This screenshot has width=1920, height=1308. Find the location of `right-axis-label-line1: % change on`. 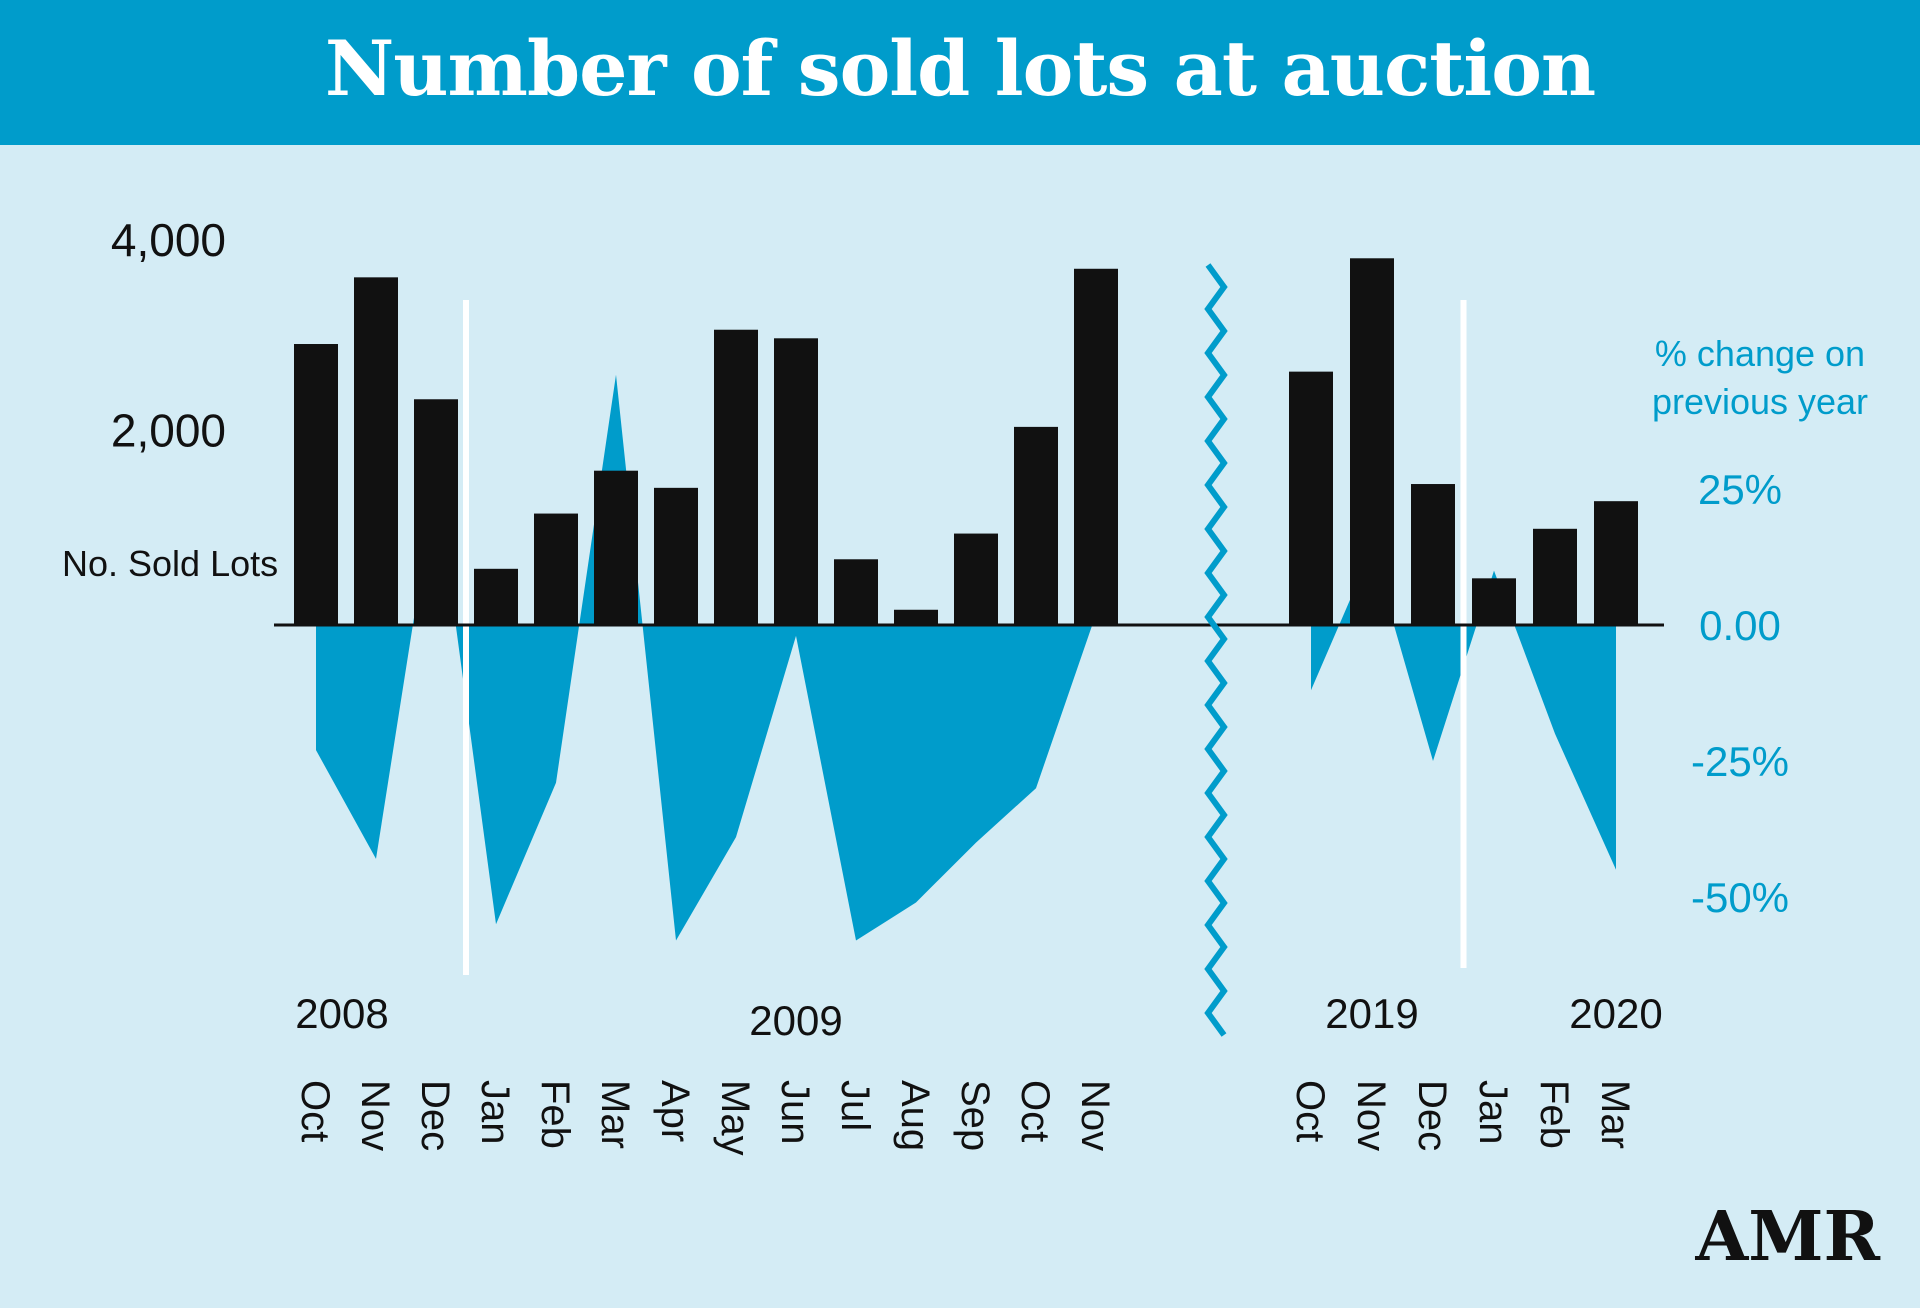

right-axis-label-line1: % change on is located at coordinates (1760, 353).